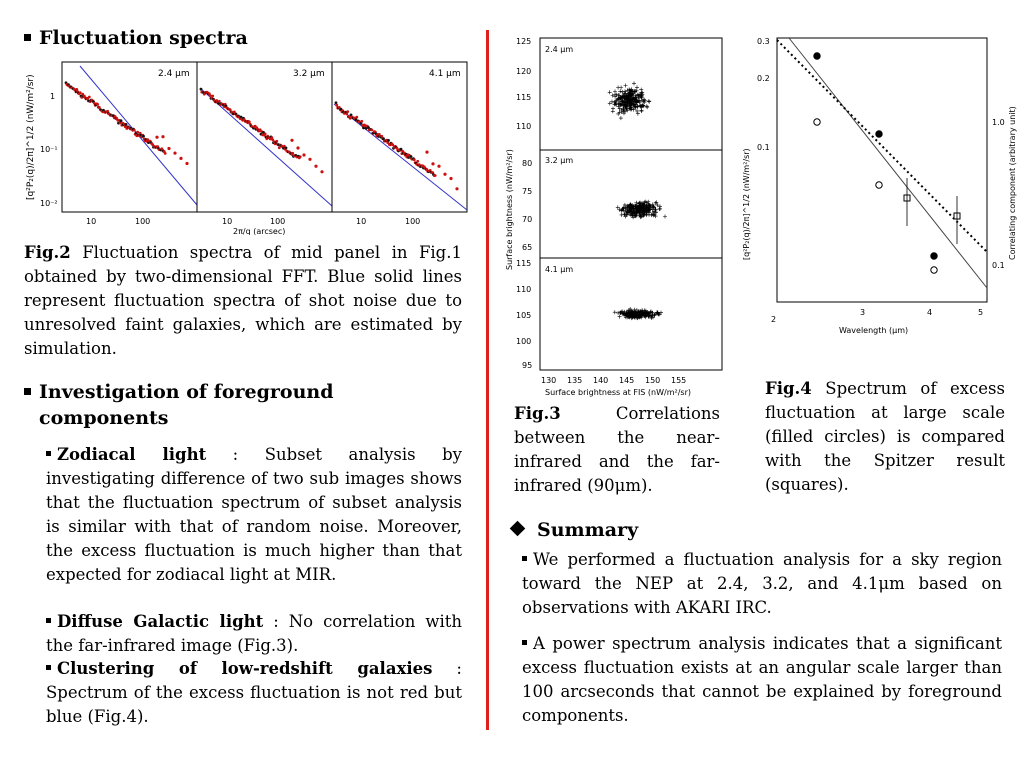 Image resolution: width=1024 pixels, height=768 pixels. Describe the element at coordinates (873, 330) in the screenshot. I see `fig4-xlabel: Wavelength (μm)` at that location.